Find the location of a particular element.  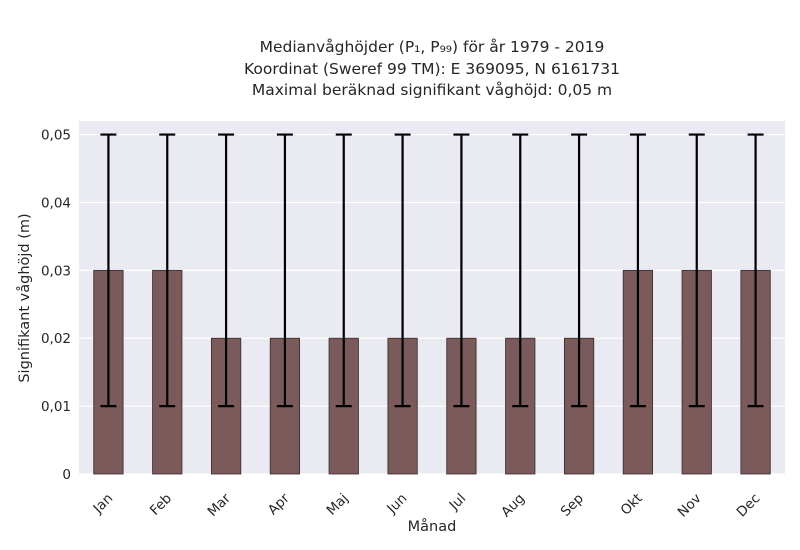

x-tick-label: Okt is located at coordinates (632, 505).